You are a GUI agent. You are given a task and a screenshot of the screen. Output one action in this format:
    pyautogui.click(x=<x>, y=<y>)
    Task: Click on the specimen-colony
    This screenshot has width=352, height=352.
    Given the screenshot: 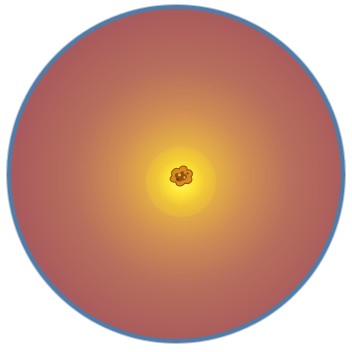 What is the action you would take?
    pyautogui.click(x=181, y=176)
    